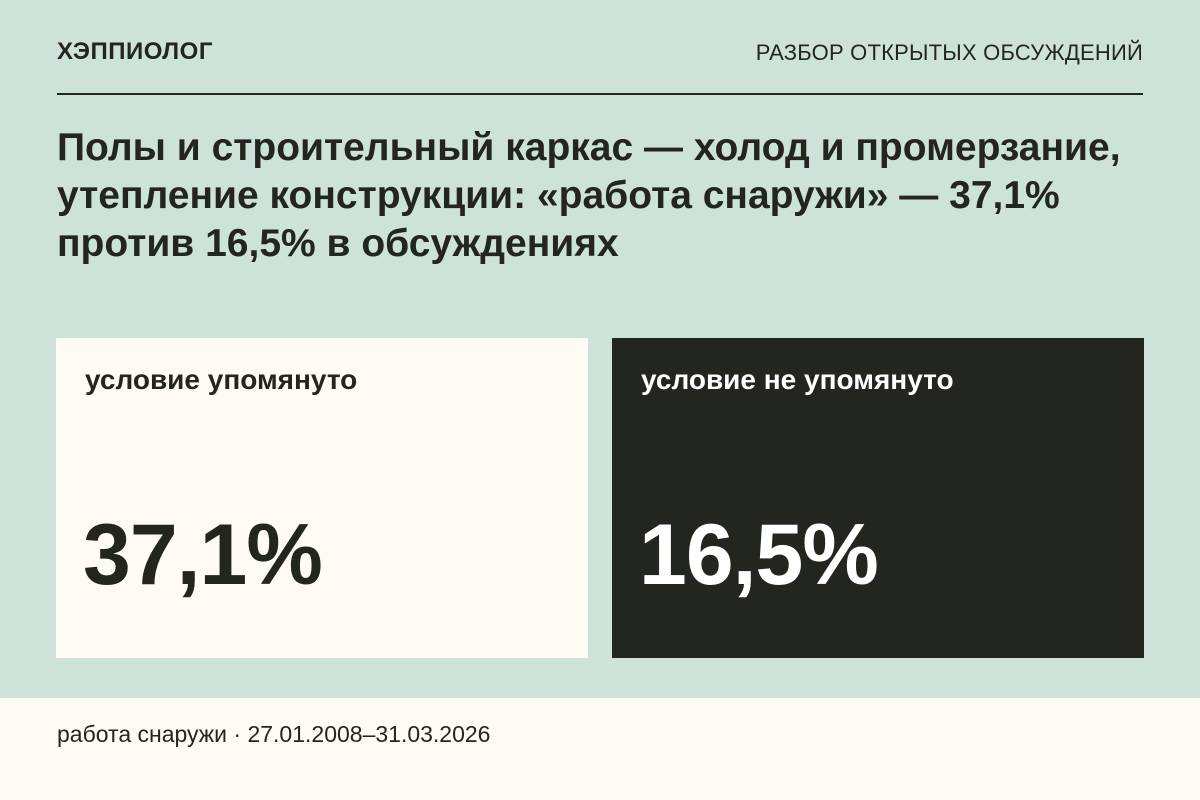  Describe the element at coordinates (949, 52) in the screenshot. I see `section-title: РАЗБОР ОТКРЫТЫХ ОБСУЖДЕНИЙ` at that location.